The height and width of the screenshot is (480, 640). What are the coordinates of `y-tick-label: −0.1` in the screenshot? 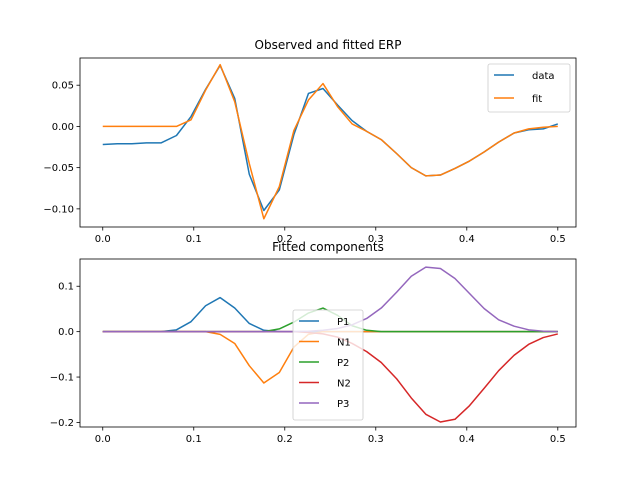 It's located at (62, 378).